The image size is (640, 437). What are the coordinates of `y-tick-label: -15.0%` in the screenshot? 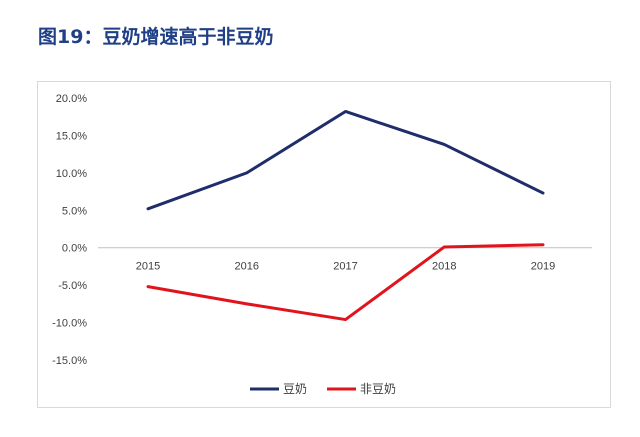 It's located at (69, 361).